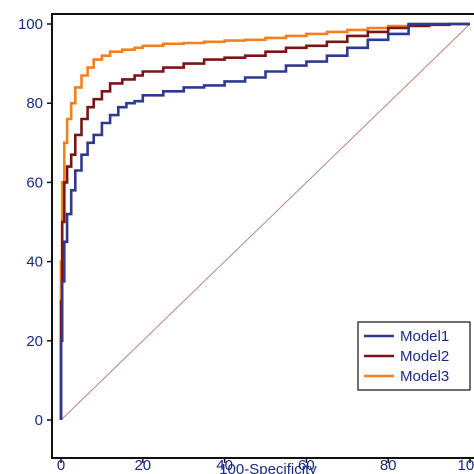 The width and height of the screenshot is (474, 474). I want to click on x-axis-title: 100-Specificity, so click(268, 467).